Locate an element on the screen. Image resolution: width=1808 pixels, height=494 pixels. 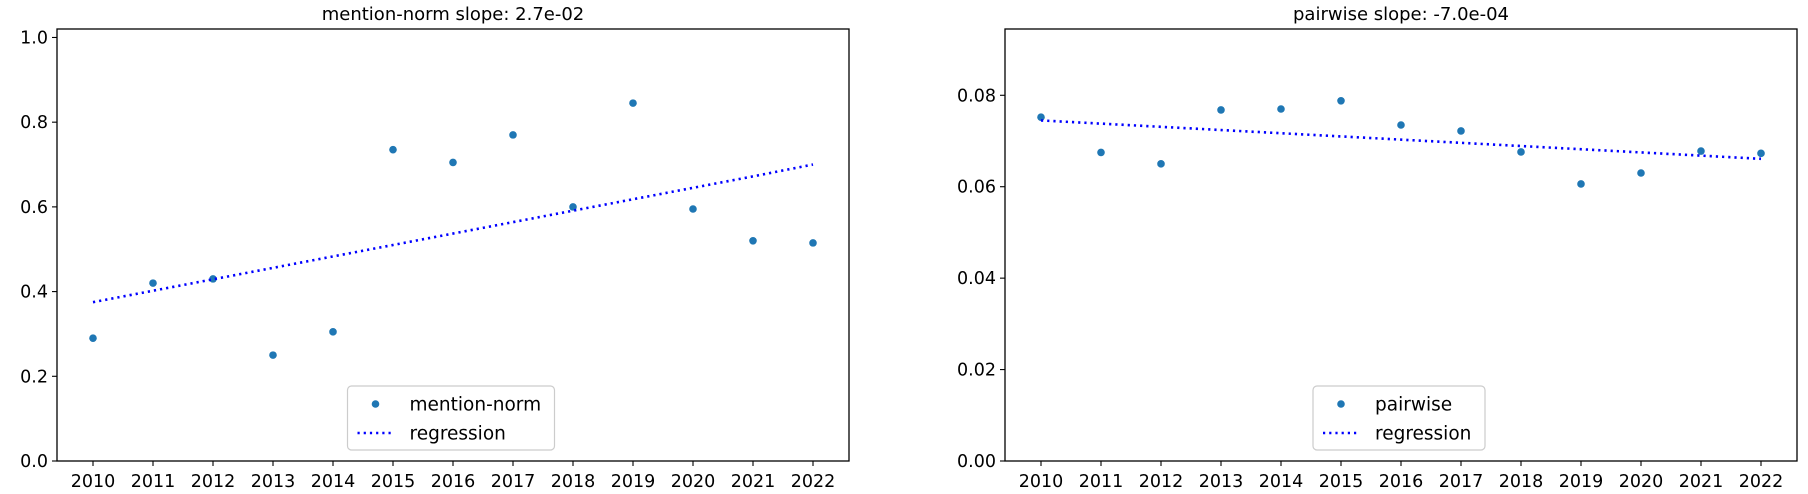
y-tick-label: 0.0 is located at coordinates (34, 462).